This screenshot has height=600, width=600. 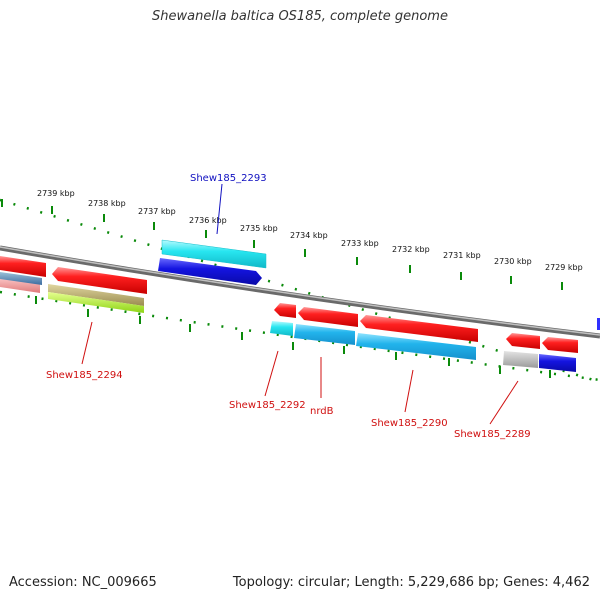 What do you see at coordinates (228, 178) in the screenshot?
I see `gene-label-shew185-2293: Shew185_2293` at bounding box center [228, 178].